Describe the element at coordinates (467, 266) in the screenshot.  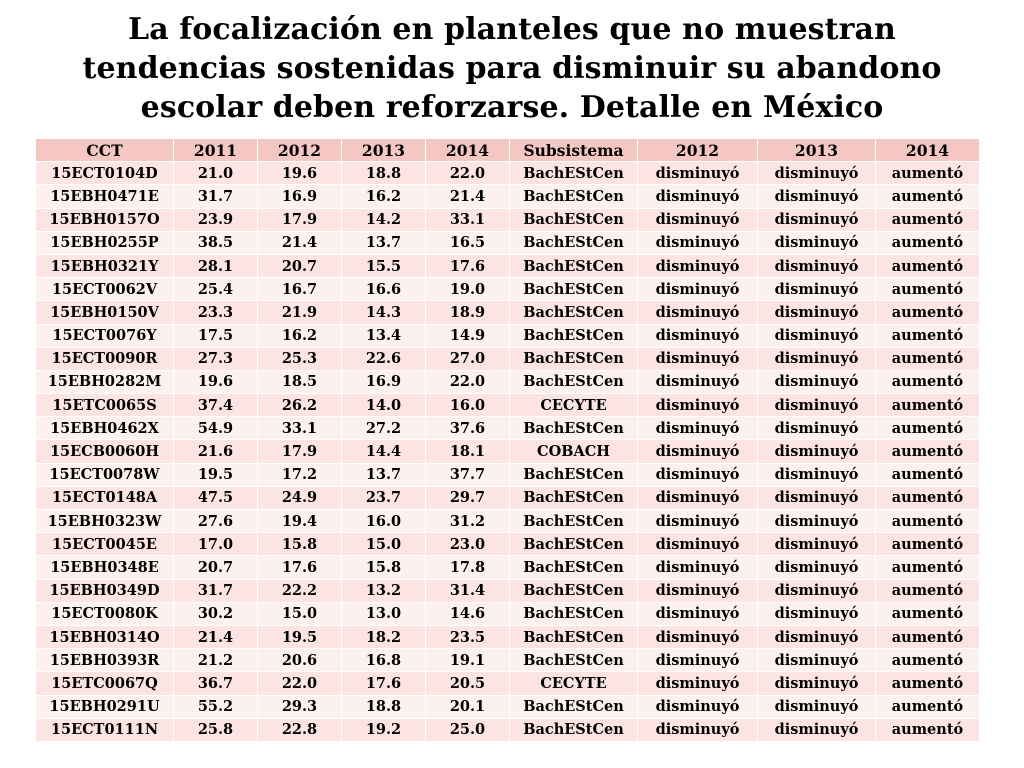
I see `cell-rate-2014: 17.6` at that location.